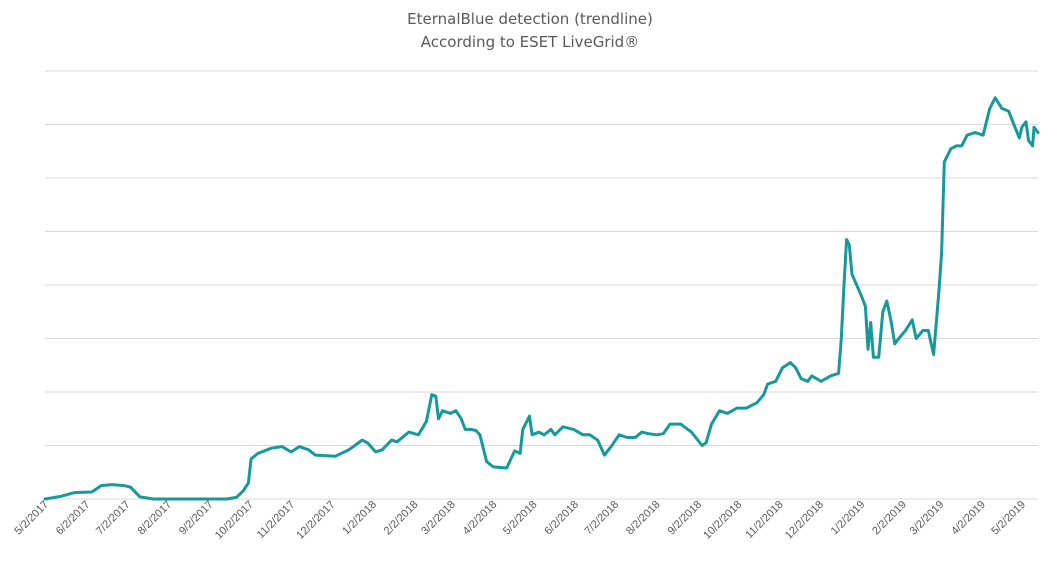 This screenshot has height=563, width=1060. What do you see at coordinates (601, 518) in the screenshot?
I see `x-tick-label: 7/2/2018` at bounding box center [601, 518].